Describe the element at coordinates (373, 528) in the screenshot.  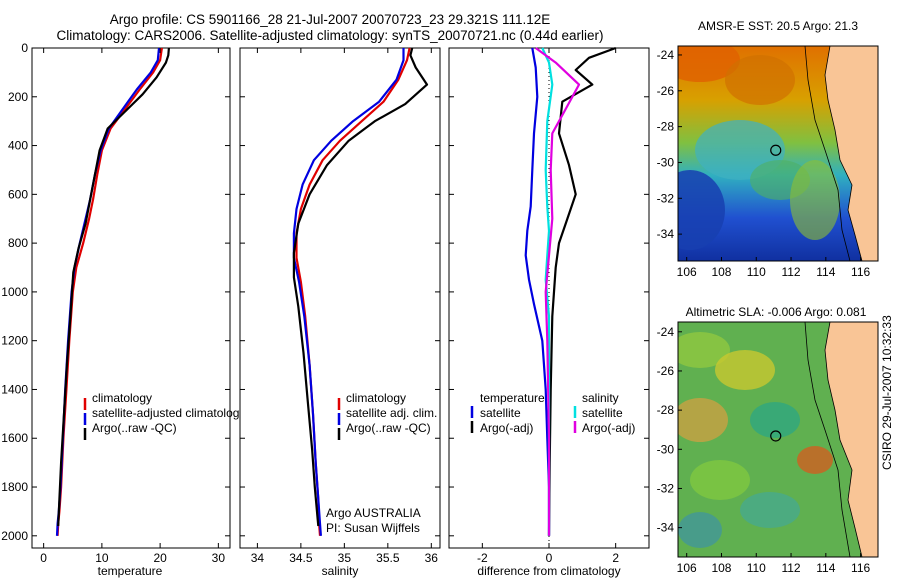
I see `annotation-pi: PI: Susan Wijffels` at that location.